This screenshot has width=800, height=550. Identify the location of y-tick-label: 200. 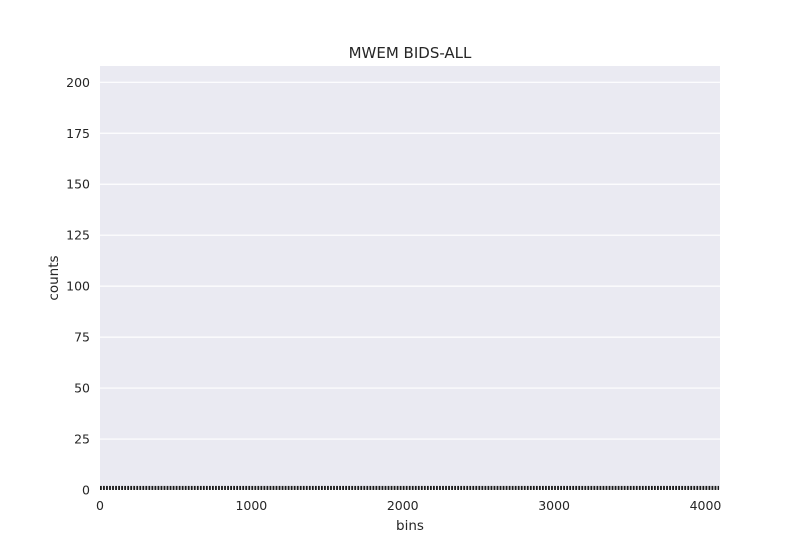
(78, 82).